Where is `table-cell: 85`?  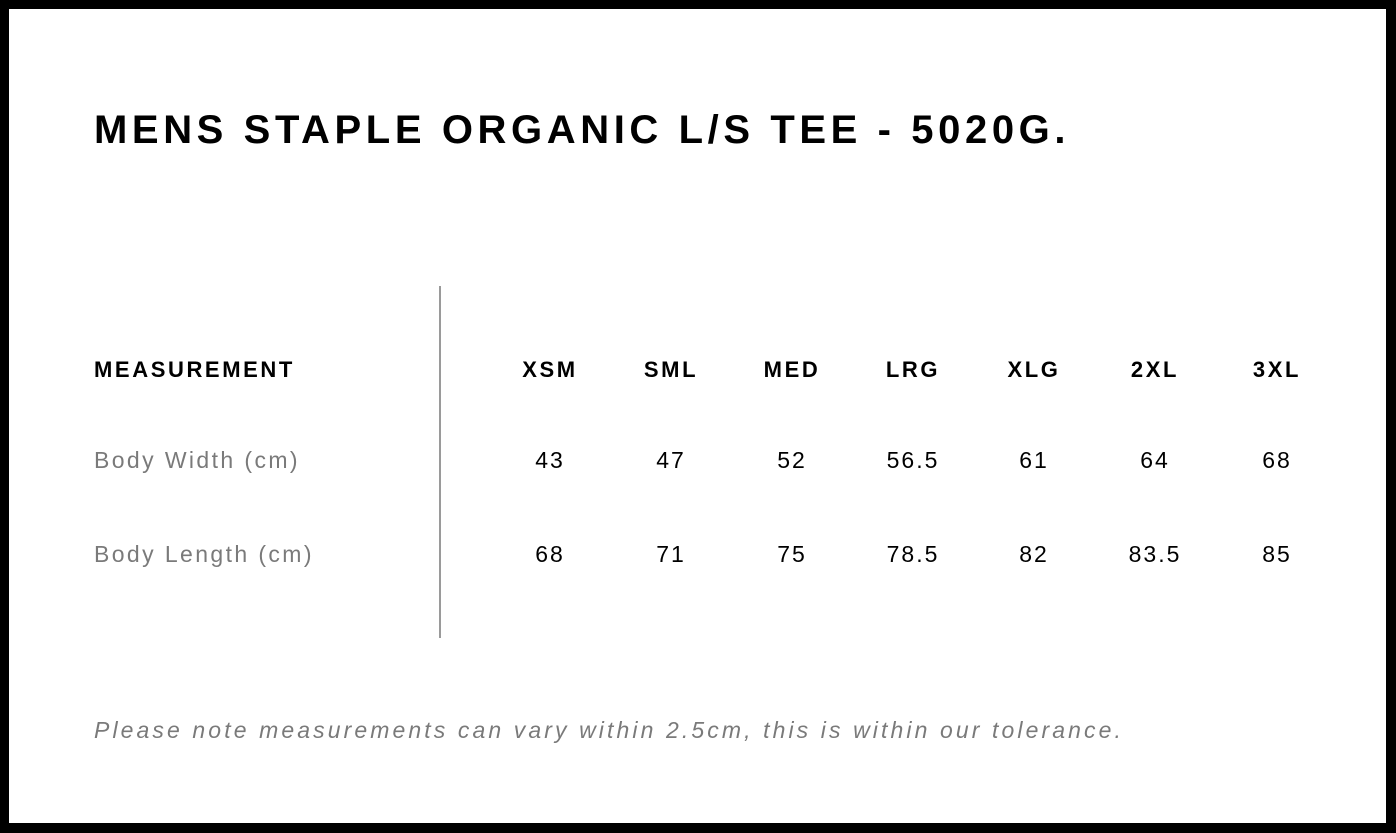
table-cell: 85 is located at coordinates (1277, 554).